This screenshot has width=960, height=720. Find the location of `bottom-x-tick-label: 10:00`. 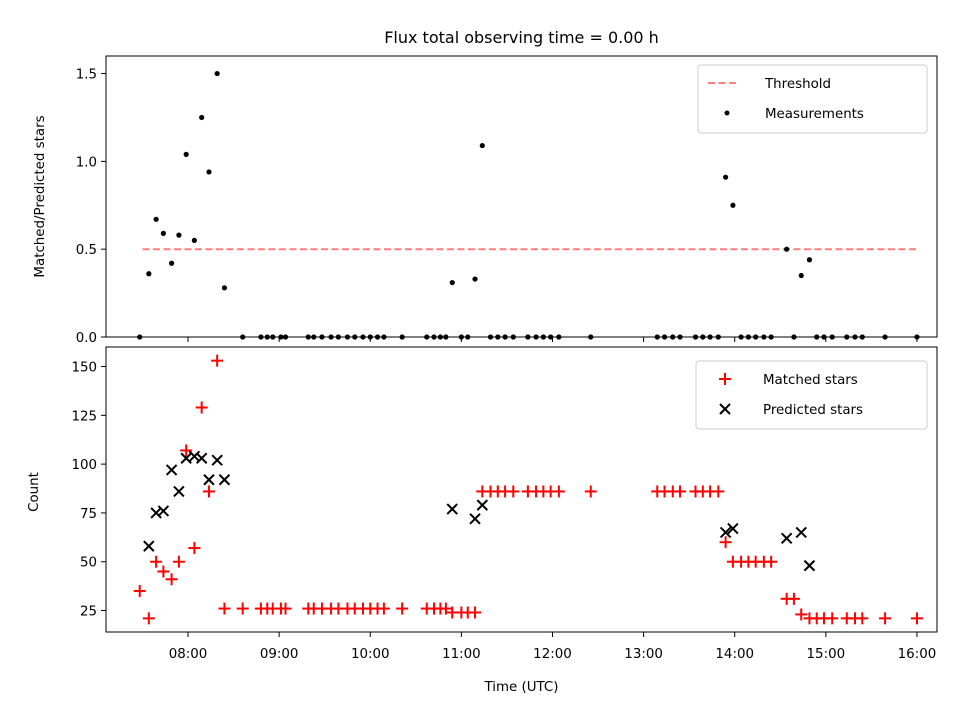

bottom-x-tick-label: 10:00 is located at coordinates (370, 654).